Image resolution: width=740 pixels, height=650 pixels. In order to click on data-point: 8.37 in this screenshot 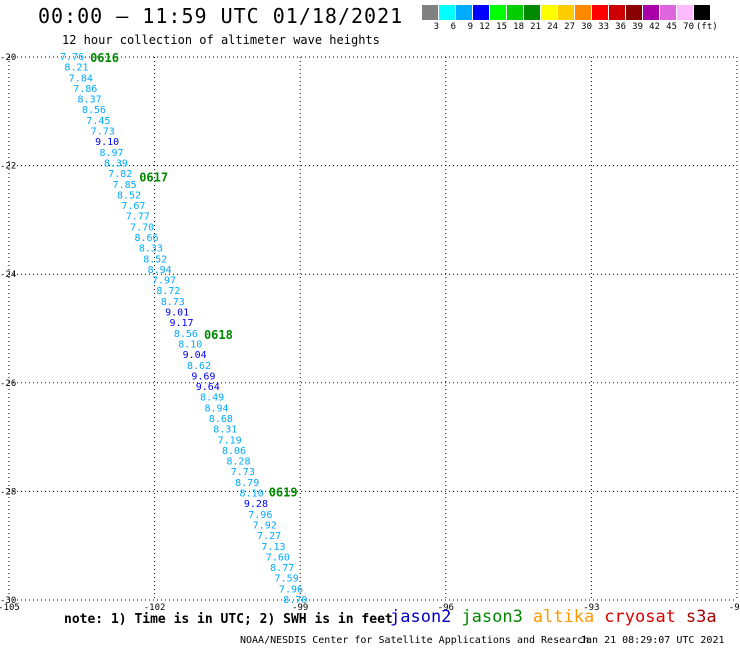, I will do `click(90, 100)`.